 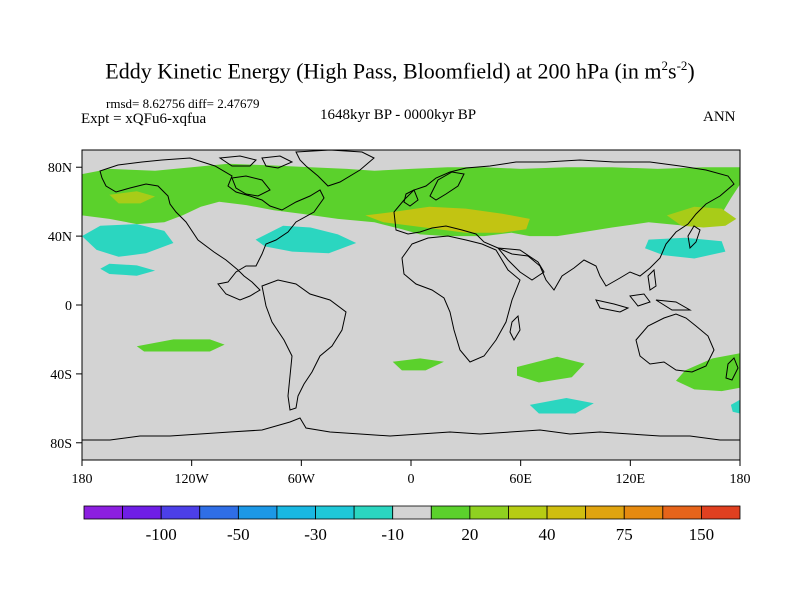 What do you see at coordinates (411, 479) in the screenshot?
I see `x-tick-label: 0` at bounding box center [411, 479].